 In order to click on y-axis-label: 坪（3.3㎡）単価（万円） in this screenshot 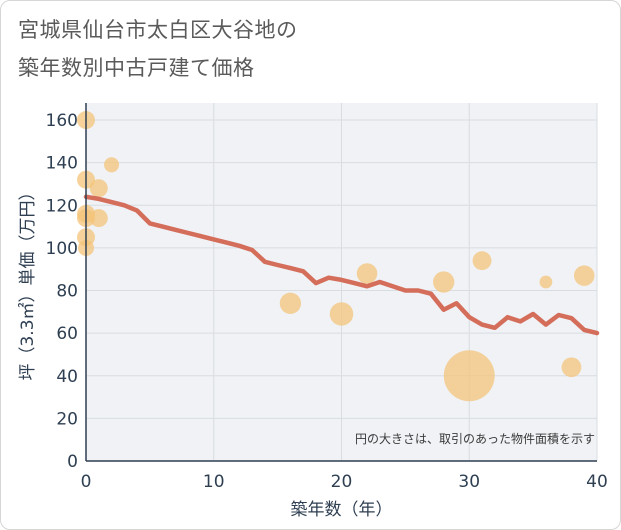, I will do `click(28, 281)`.